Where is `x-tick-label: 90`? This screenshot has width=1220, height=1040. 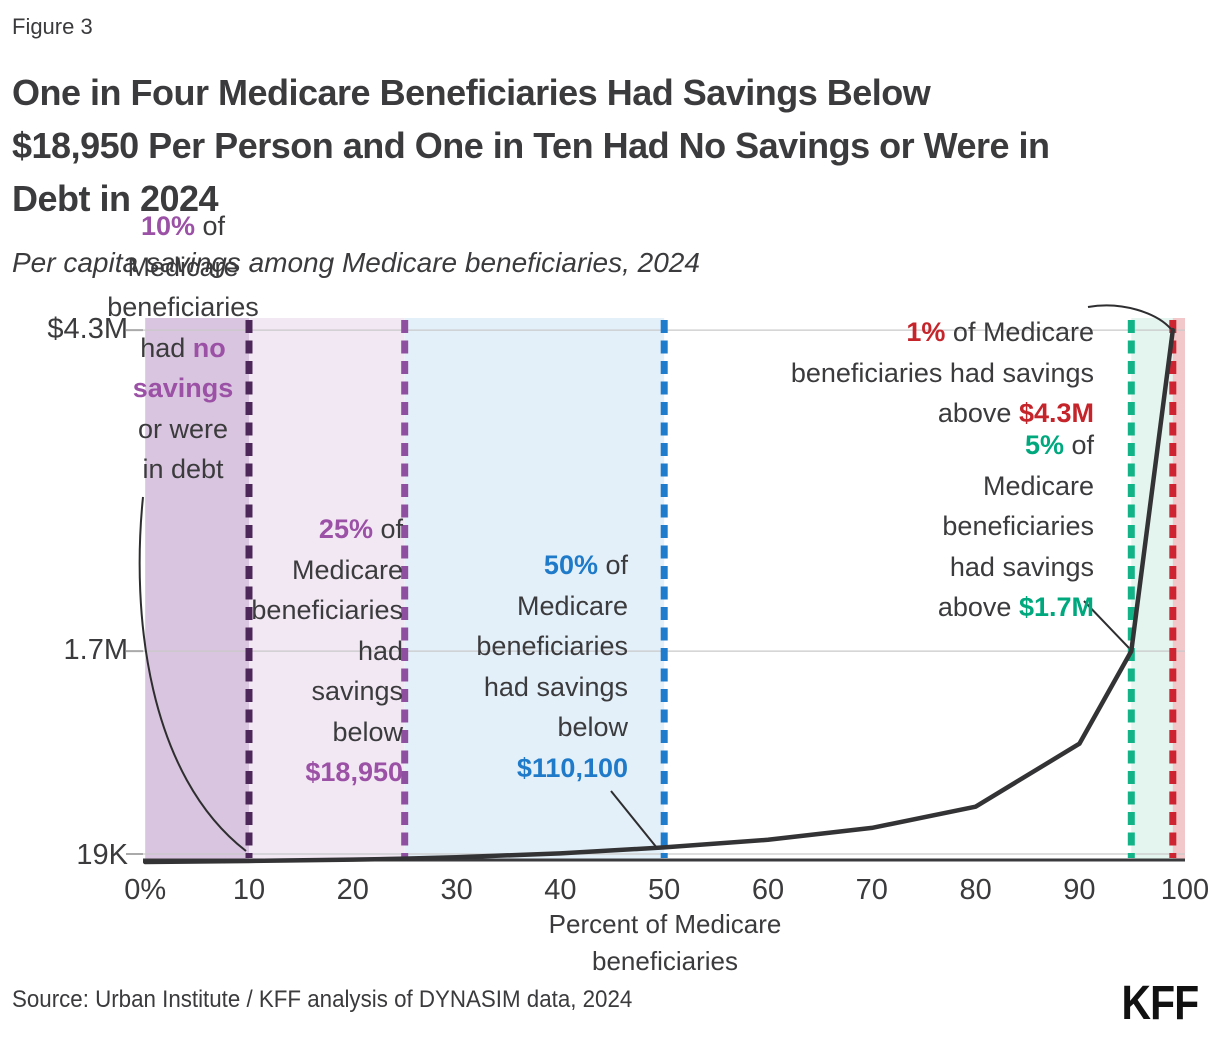
x-tick-label: 90 is located at coordinates (1079, 890).